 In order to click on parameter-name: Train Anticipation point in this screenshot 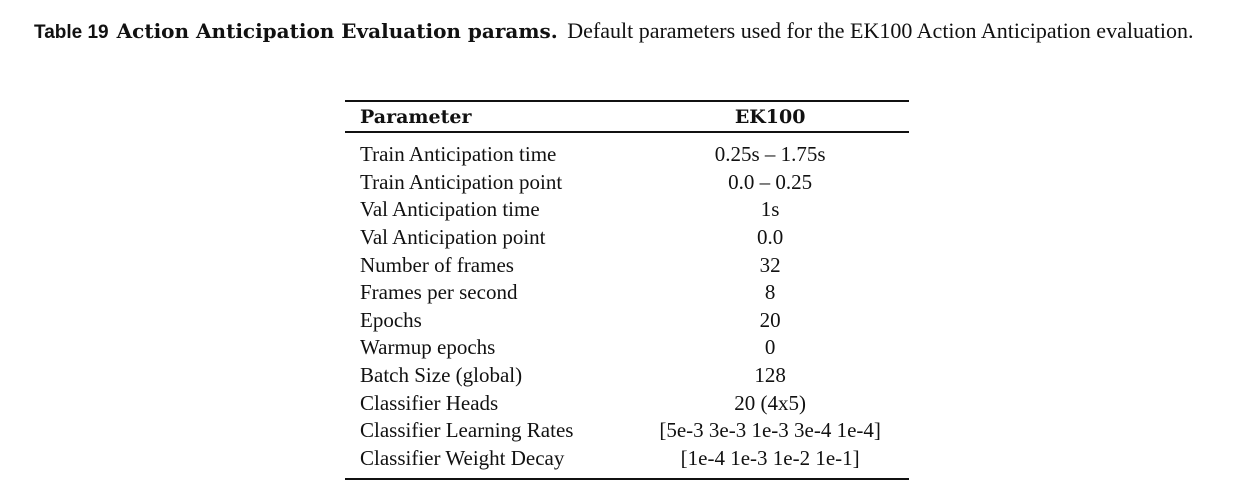, I will do `click(461, 181)`.